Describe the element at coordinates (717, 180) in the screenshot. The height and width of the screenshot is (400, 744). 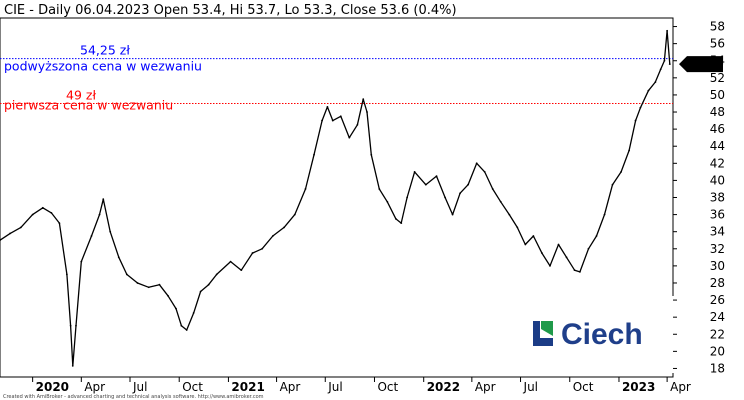
I see `y-tick-label: 40` at that location.